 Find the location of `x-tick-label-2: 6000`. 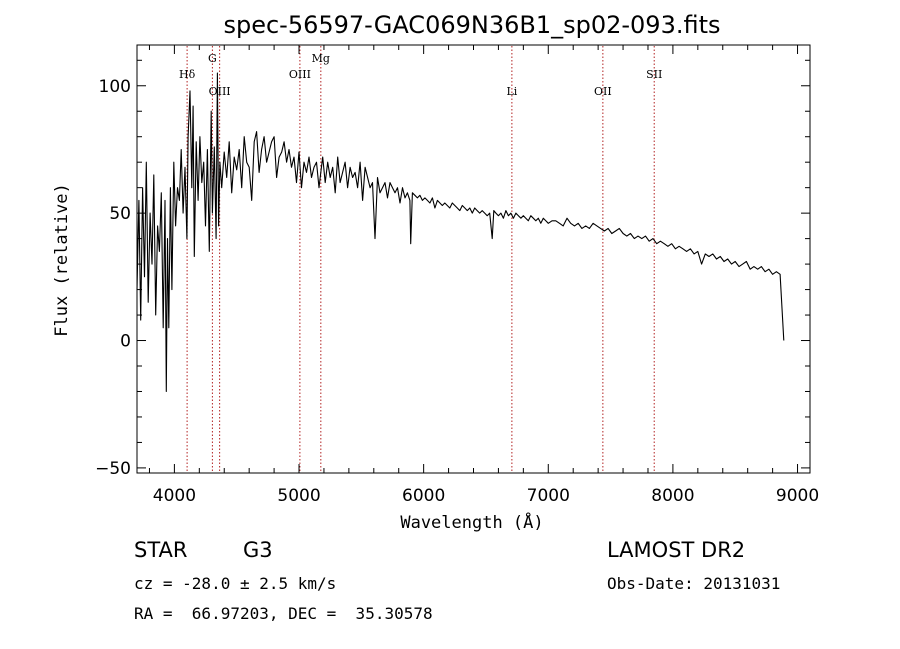

x-tick-label-2: 6000 is located at coordinates (423, 496).